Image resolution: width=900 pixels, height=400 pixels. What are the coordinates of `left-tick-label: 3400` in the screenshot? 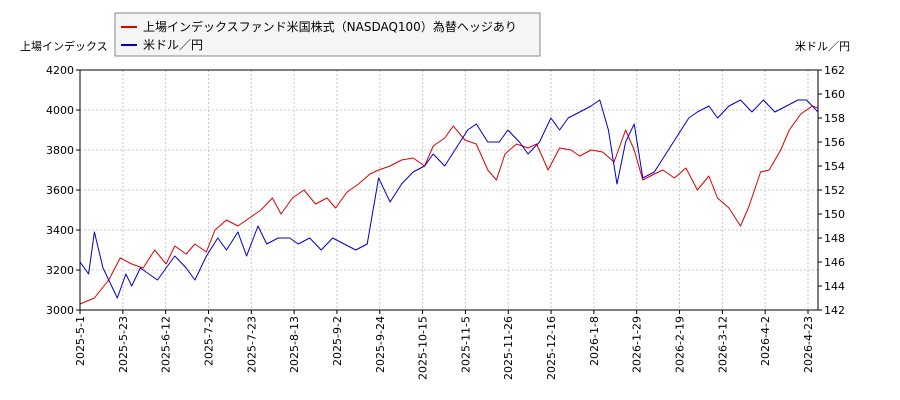 It's located at (60, 230).